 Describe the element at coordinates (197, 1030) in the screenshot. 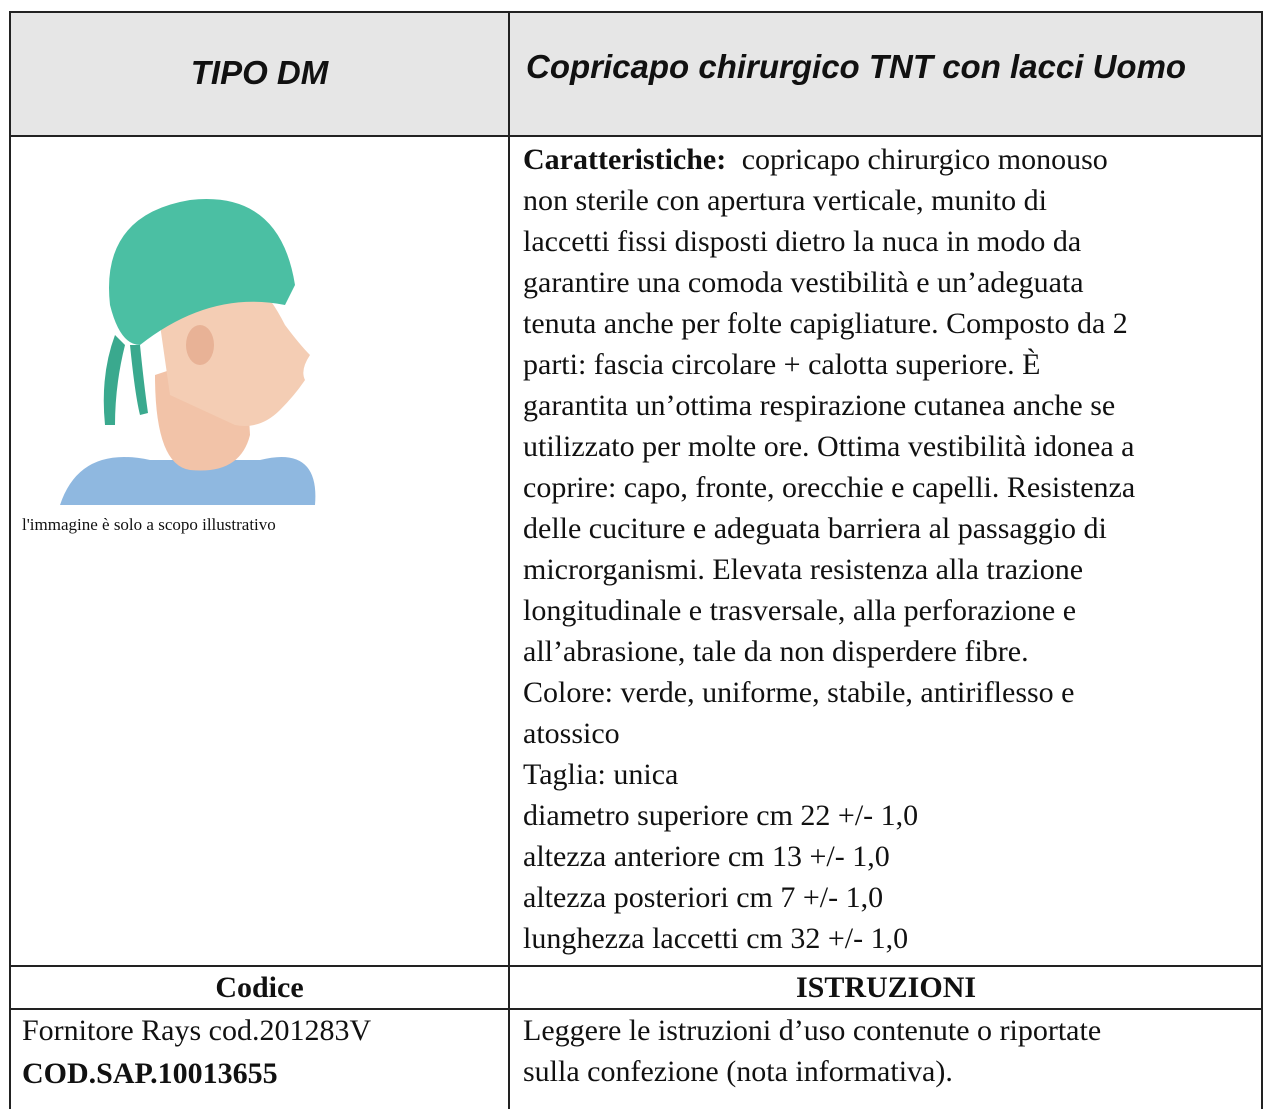

I see `supplier: Fornitore Rays cod.201283V` at that location.